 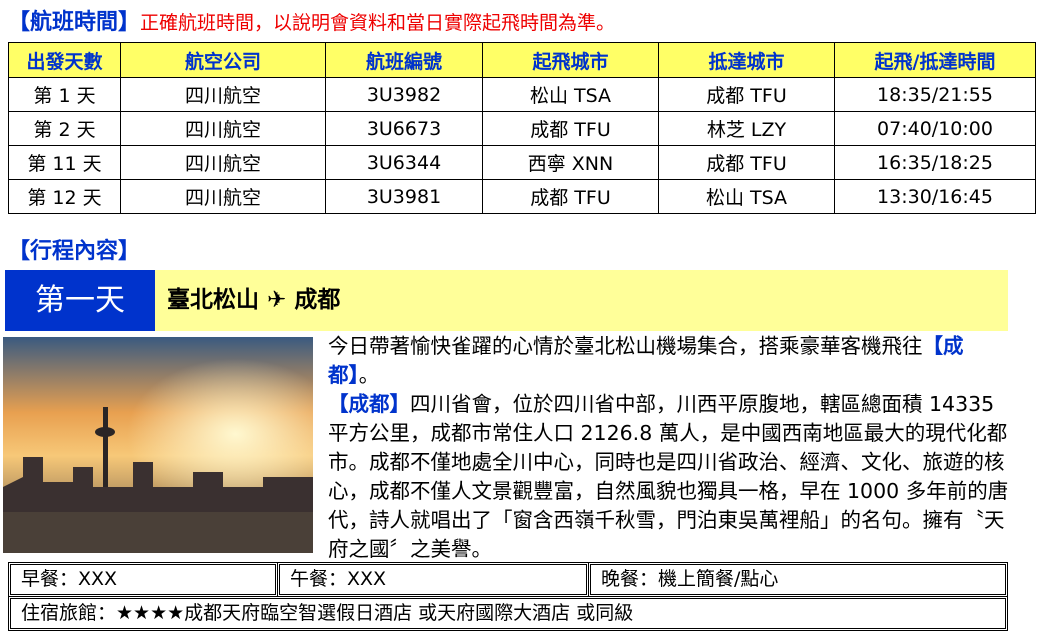 What do you see at coordinates (404, 60) in the screenshot?
I see `header-cell: 航班編號` at bounding box center [404, 60].